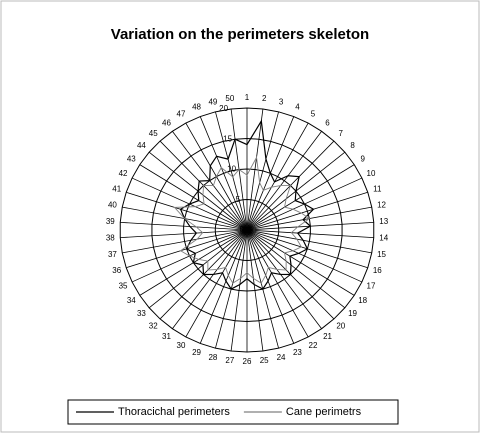  What do you see at coordinates (196, 106) in the screenshot?
I see `category-label: 48` at bounding box center [196, 106].